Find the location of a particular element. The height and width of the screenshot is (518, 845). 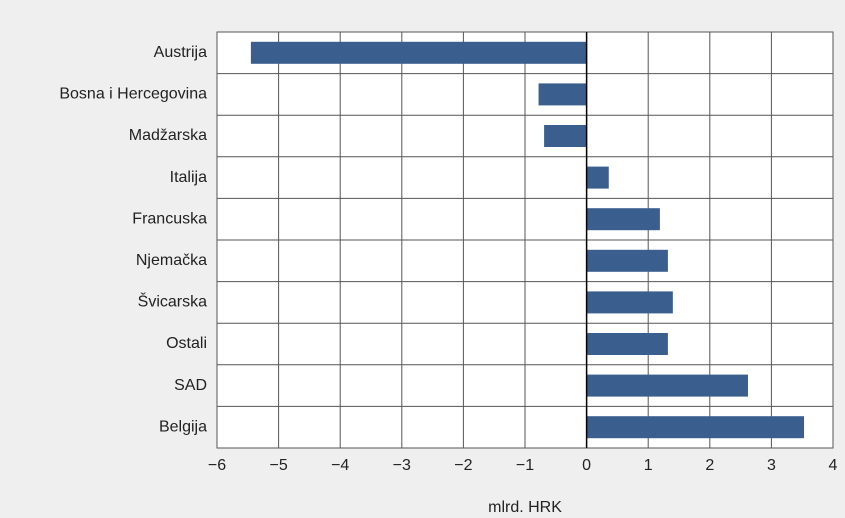

x-tick-label: 2 is located at coordinates (709, 465).